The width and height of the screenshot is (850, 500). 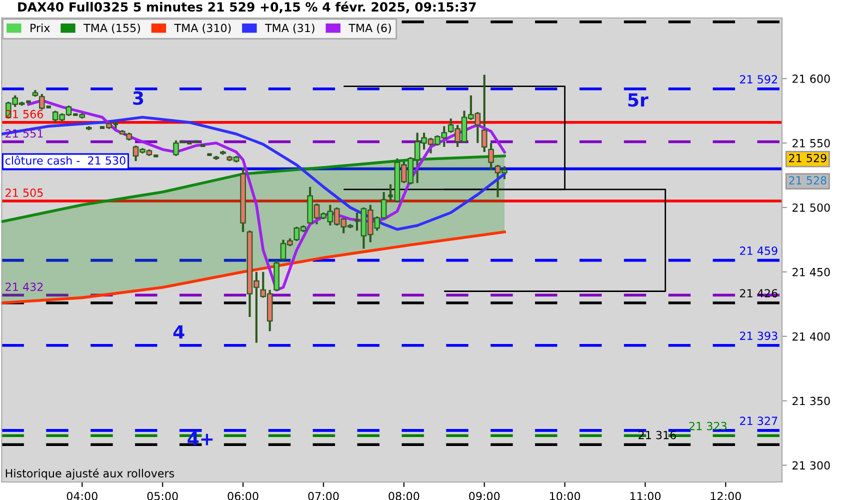 I want to click on x-tick-label: 04:00, so click(x=82, y=496).